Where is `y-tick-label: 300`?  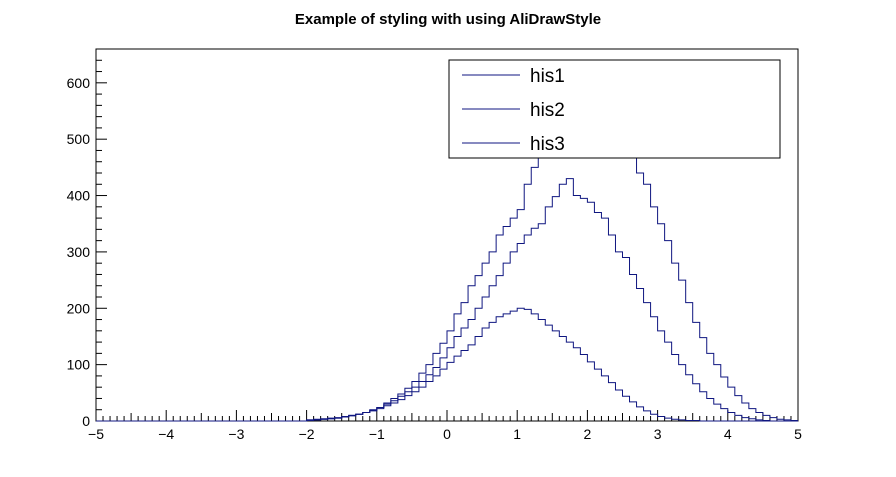 y-tick-label: 300 is located at coordinates (79, 252).